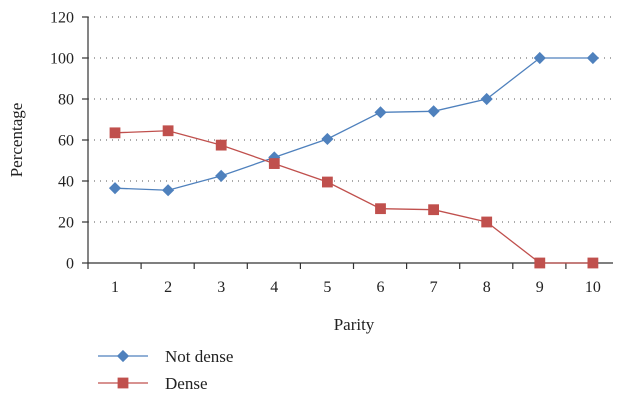 The image size is (617, 397). Describe the element at coordinates (434, 287) in the screenshot. I see `x-tick-label: 7` at that location.